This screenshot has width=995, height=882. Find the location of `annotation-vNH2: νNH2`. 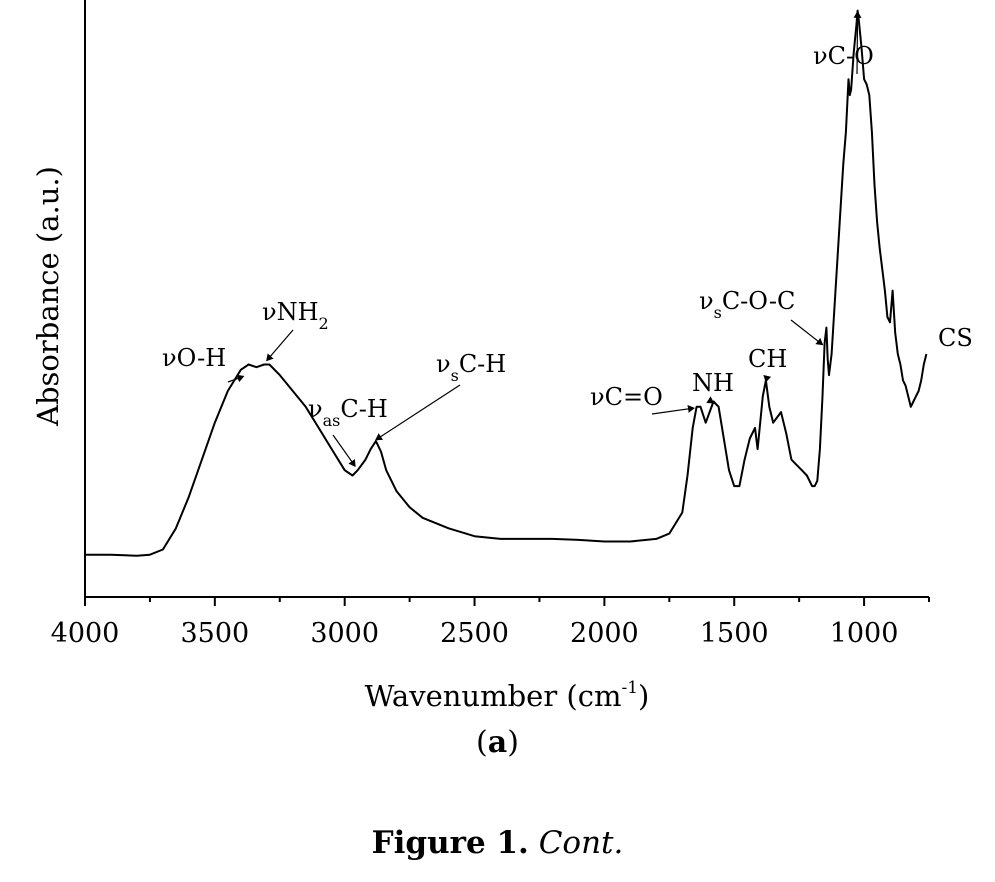

annotation-vNH2: νNH2 is located at coordinates (295, 315).